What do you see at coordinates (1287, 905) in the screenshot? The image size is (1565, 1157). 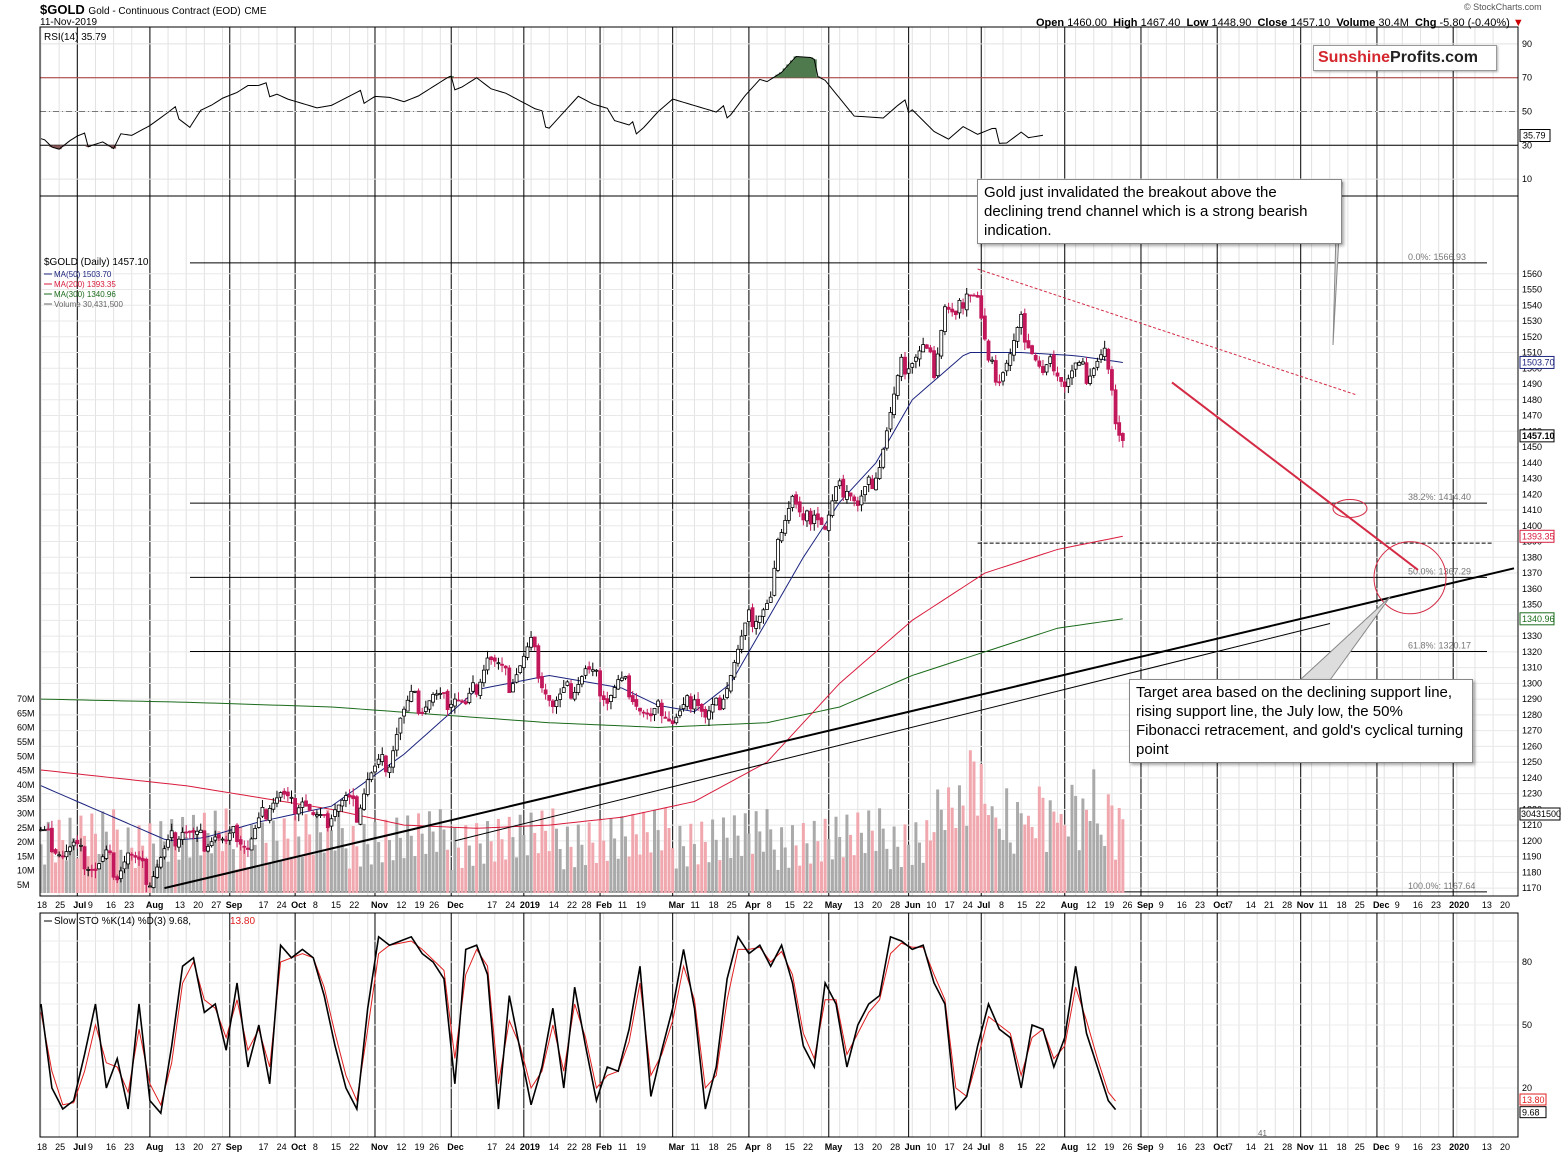 I see `x-axis-label: 28` at bounding box center [1287, 905].